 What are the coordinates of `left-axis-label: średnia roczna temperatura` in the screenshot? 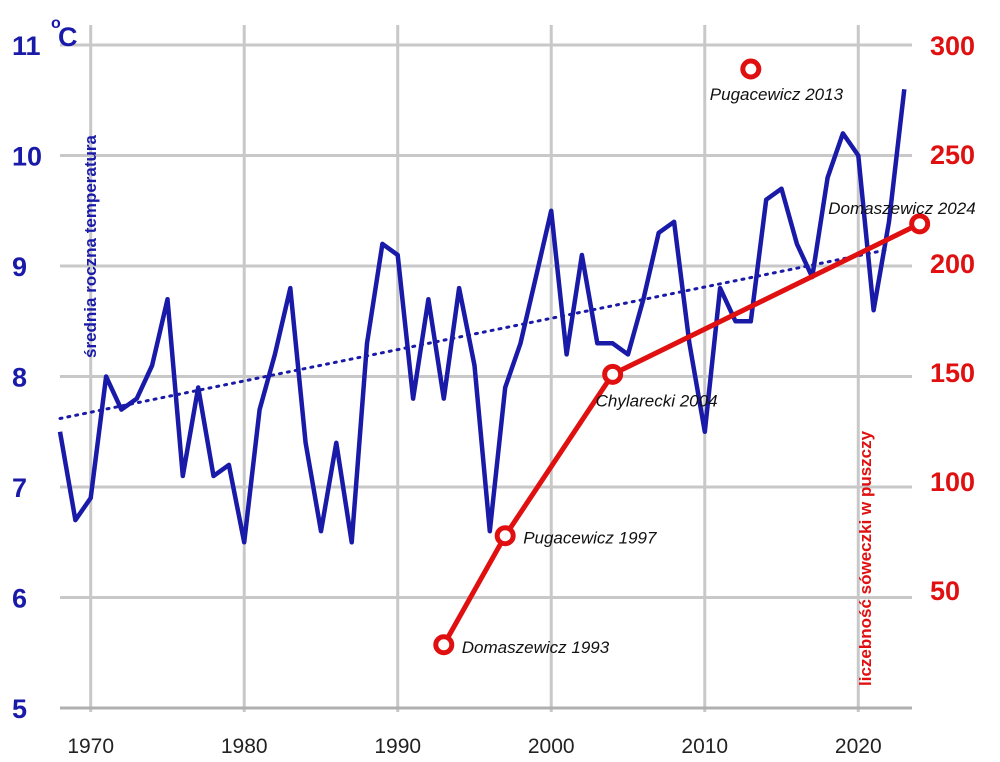 It's located at (90, 246).